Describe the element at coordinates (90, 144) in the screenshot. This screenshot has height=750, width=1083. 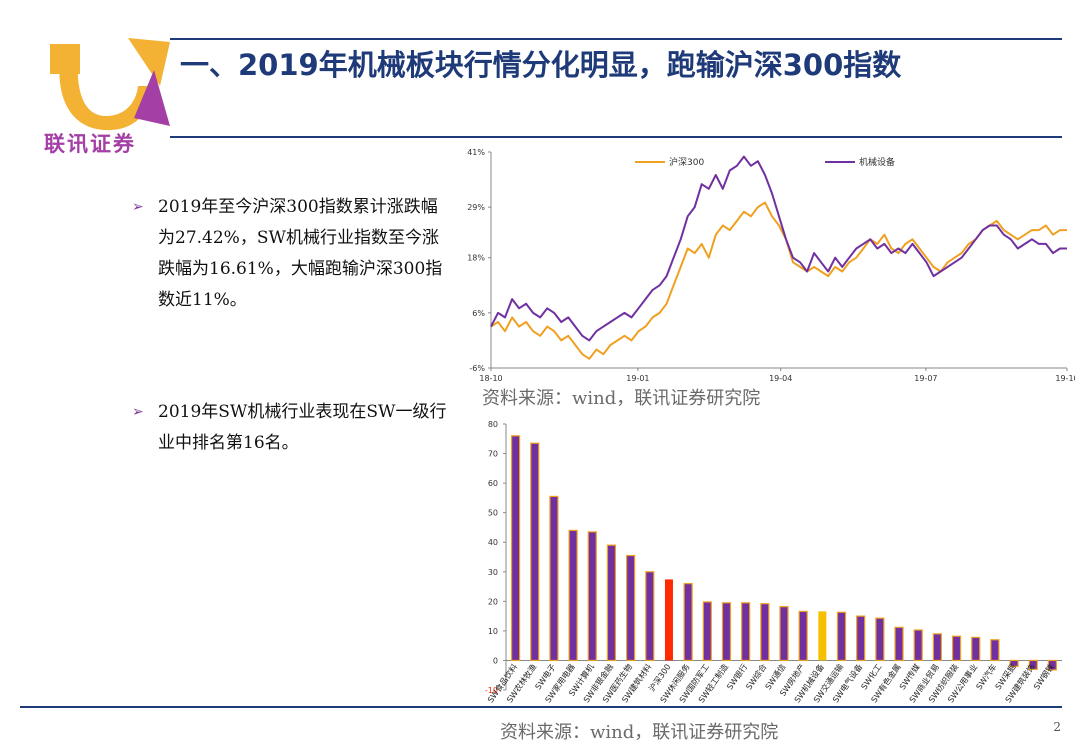
I see `logo-text: 联讯证券` at that location.